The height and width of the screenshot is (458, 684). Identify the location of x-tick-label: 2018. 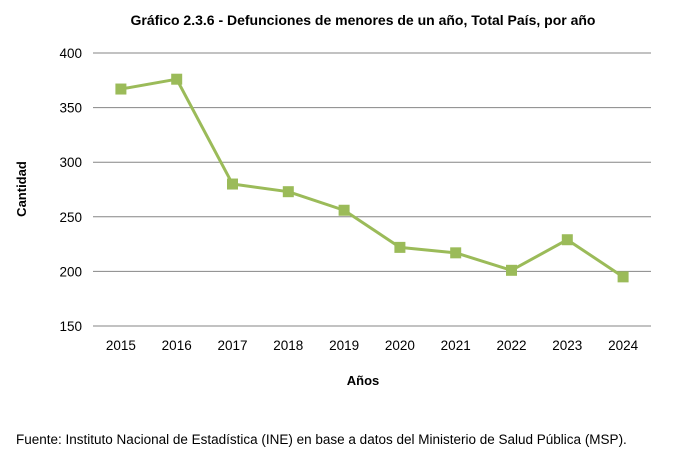
(288, 345).